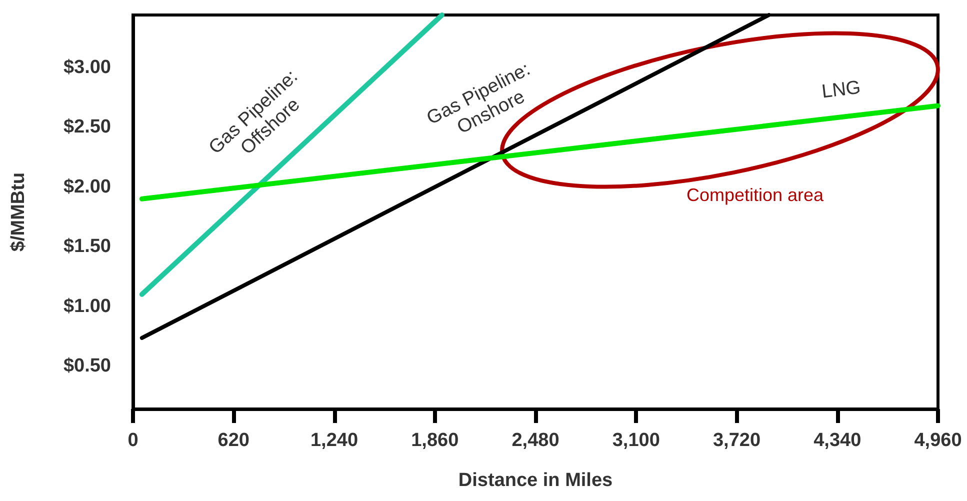 Image resolution: width=967 pixels, height=501 pixels. I want to click on y-axis-title: $/MMBtu, so click(18, 212).